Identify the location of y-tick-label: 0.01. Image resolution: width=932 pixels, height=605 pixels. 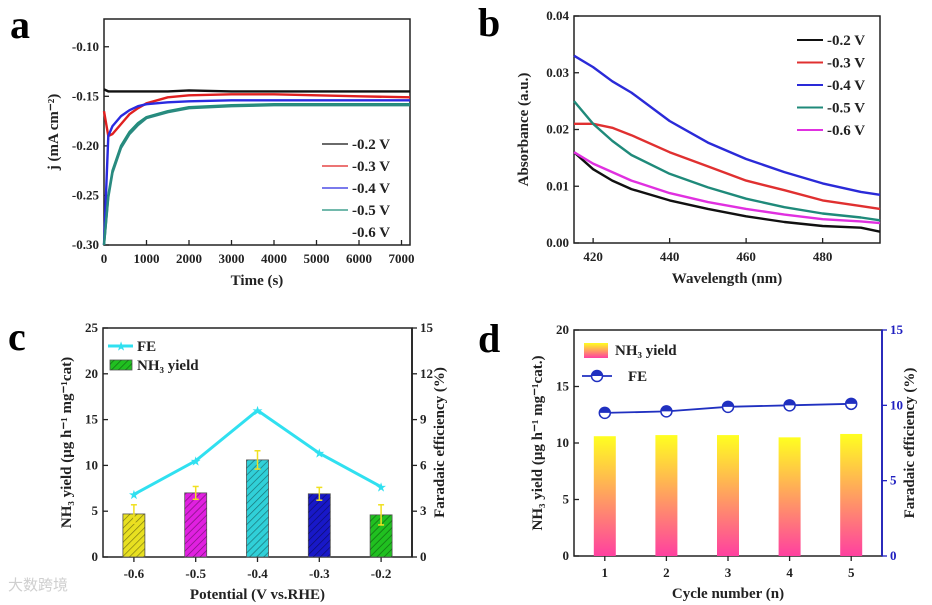
(557, 185).